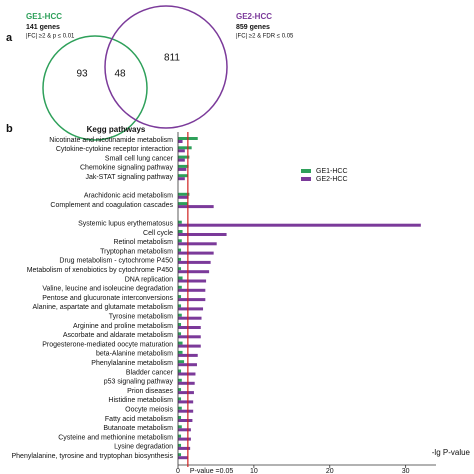 The image size is (474, 474). What do you see at coordinates (138, 428) in the screenshot?
I see `category-label: Butanoate metabolism` at bounding box center [138, 428].